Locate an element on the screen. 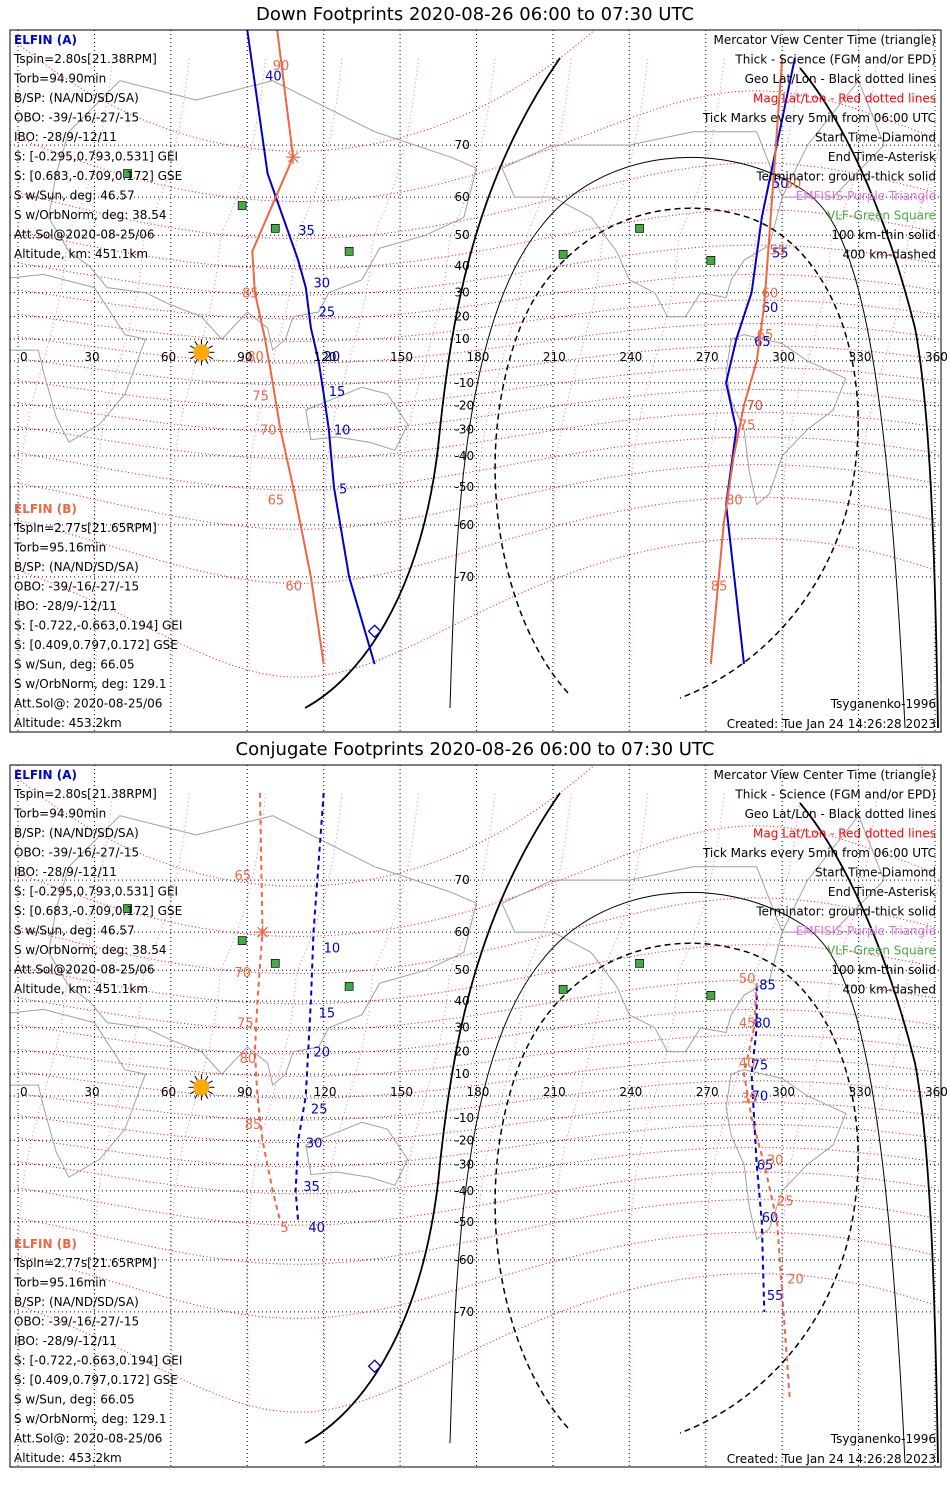 The width and height of the screenshot is (950, 1500). lon-tick-label: 150 is located at coordinates (401, 1092).